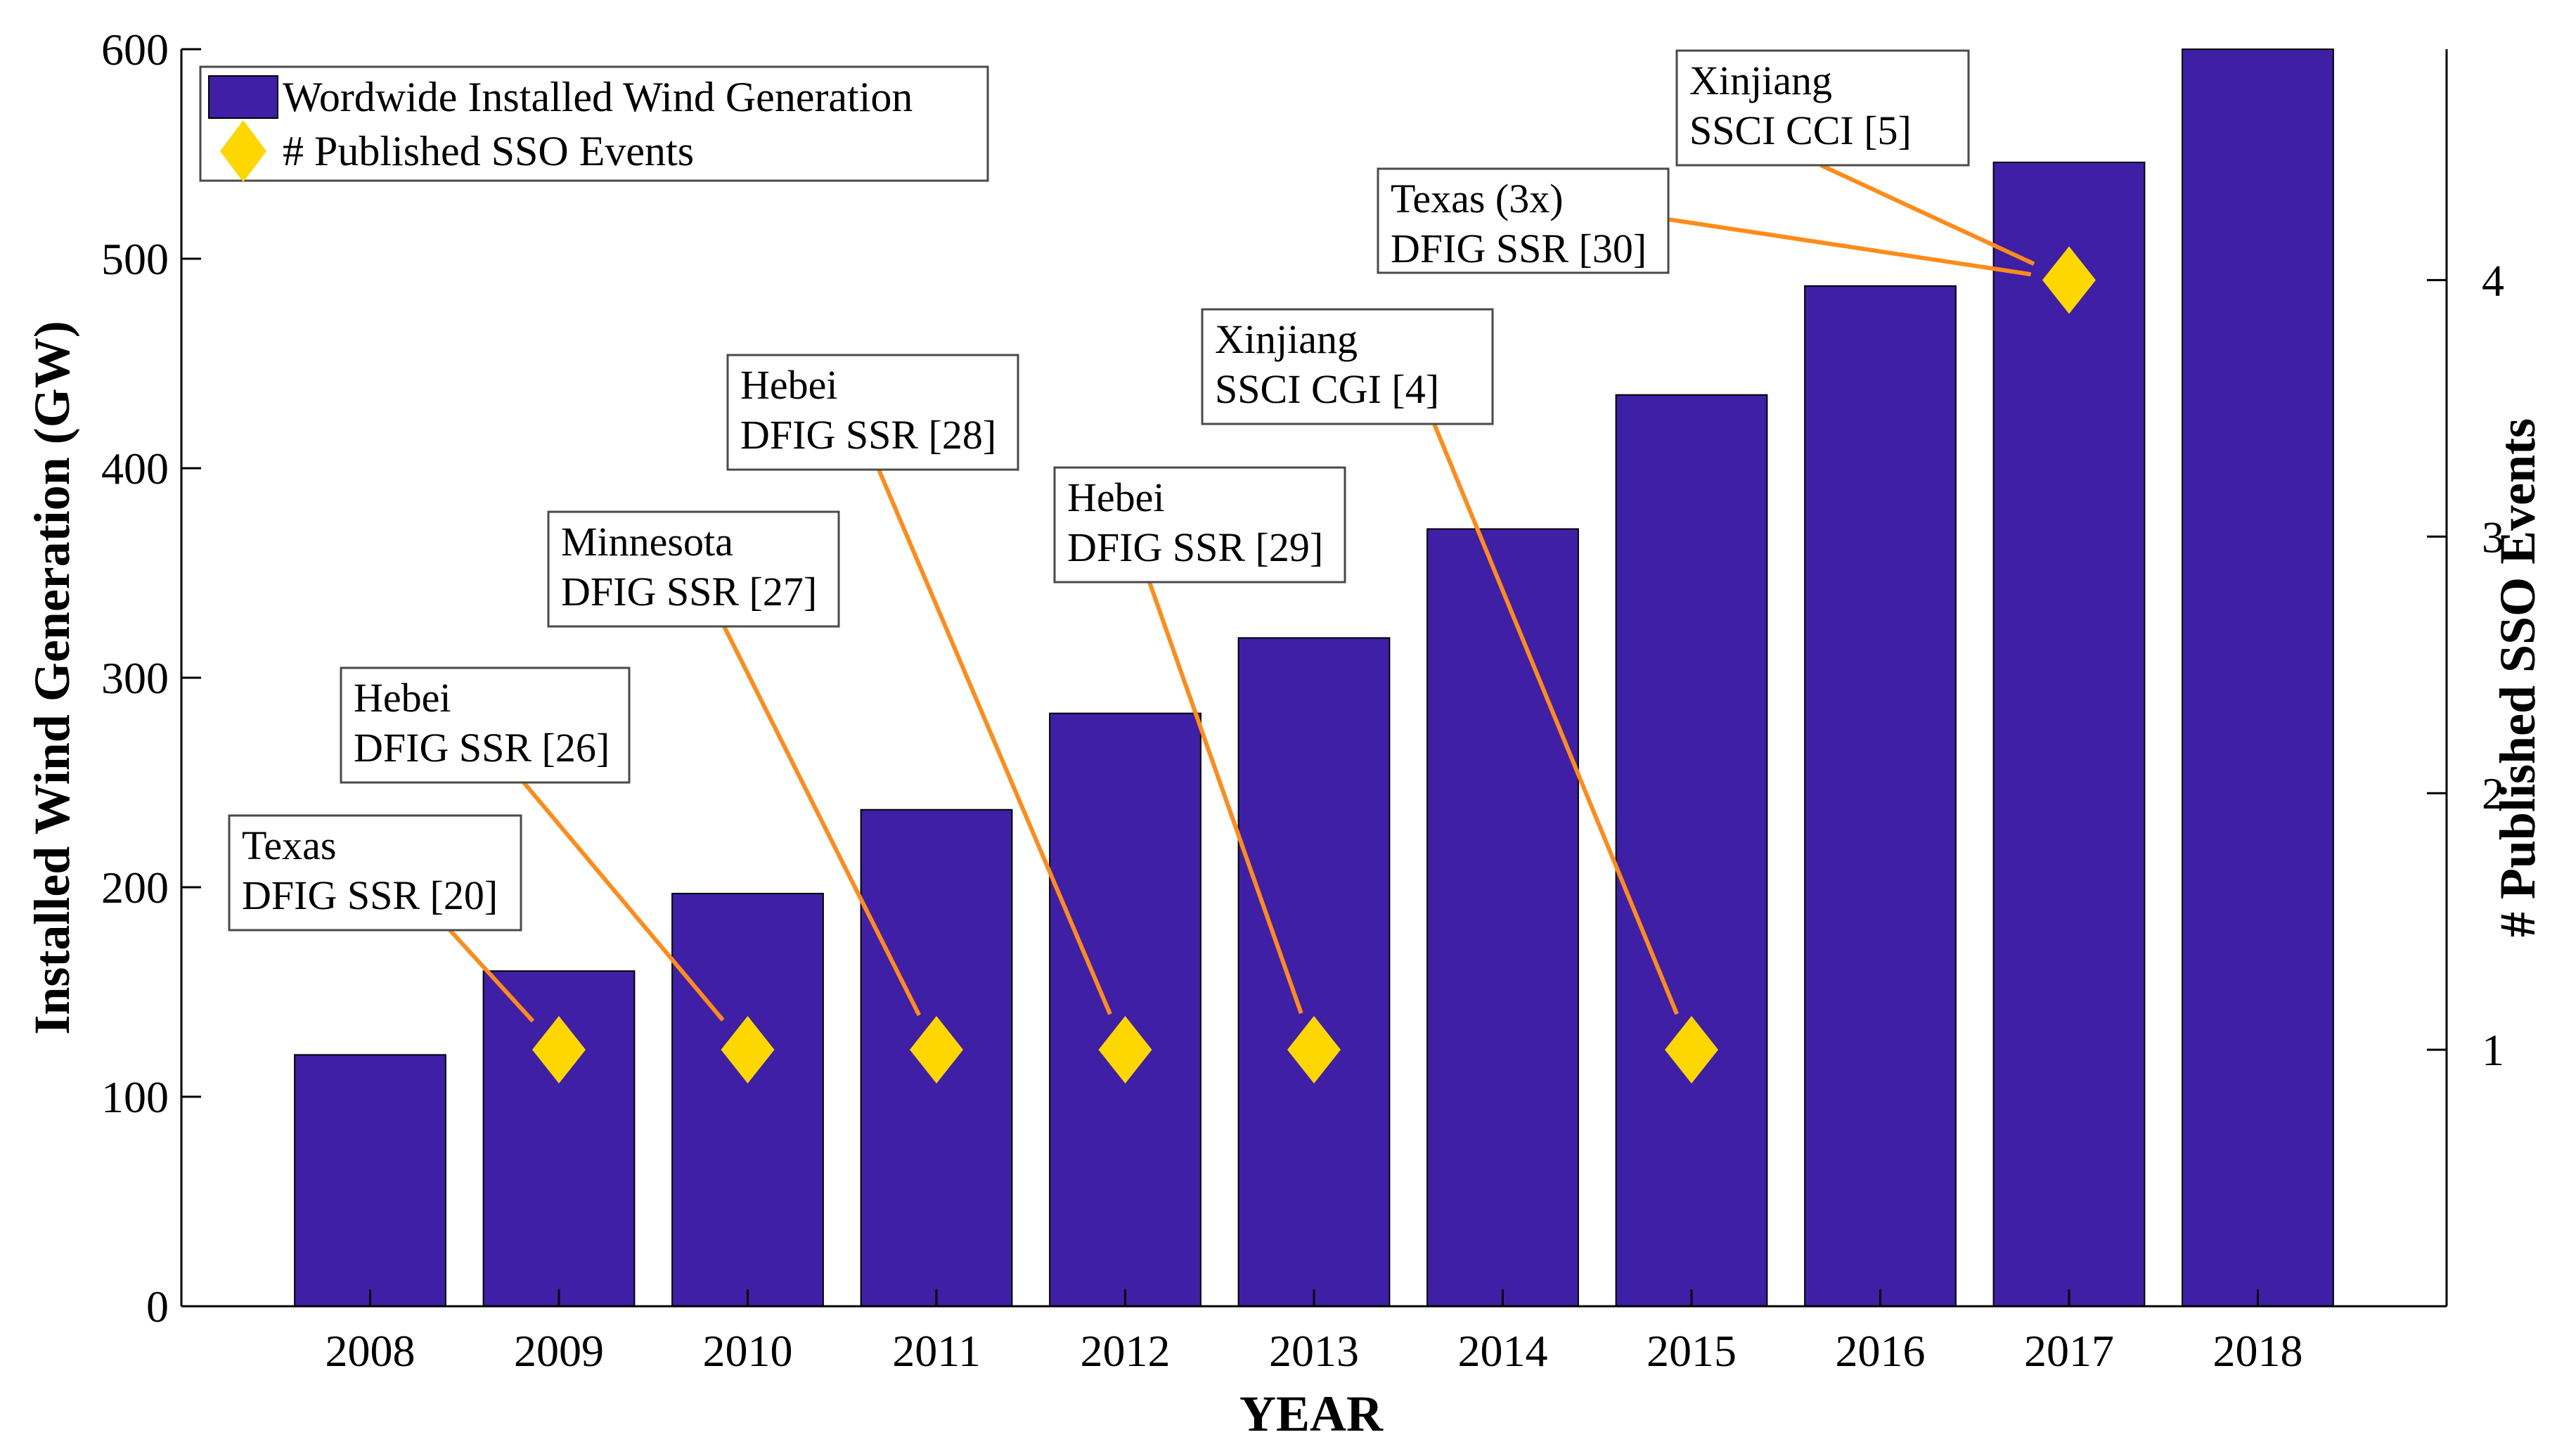 The height and width of the screenshot is (1456, 2564). I want to click on y2-axis-title: # Published SSO Events, so click(2517, 677).